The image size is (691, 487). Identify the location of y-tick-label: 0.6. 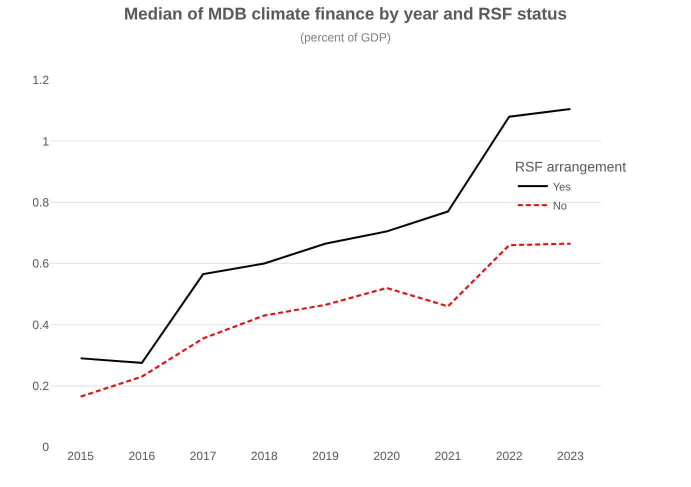
(41, 263).